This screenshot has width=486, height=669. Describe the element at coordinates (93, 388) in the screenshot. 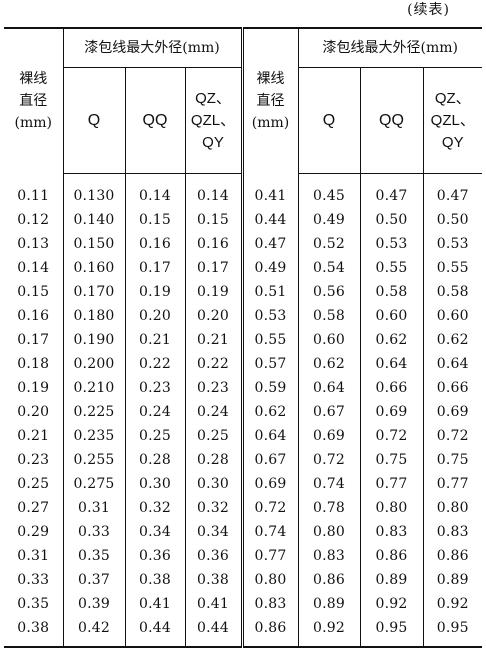

I see `q-value-left: 0.210` at that location.